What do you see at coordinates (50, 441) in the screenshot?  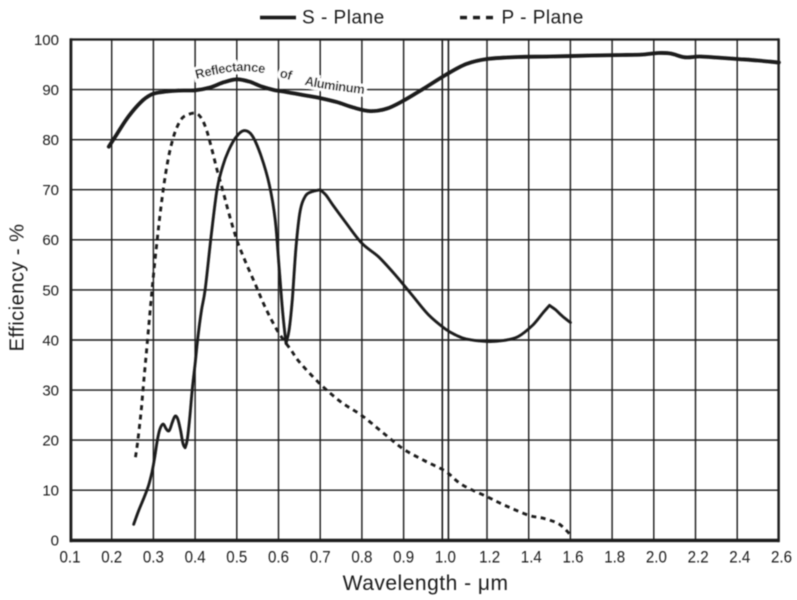 I see `svg-text: 20` at bounding box center [50, 441].